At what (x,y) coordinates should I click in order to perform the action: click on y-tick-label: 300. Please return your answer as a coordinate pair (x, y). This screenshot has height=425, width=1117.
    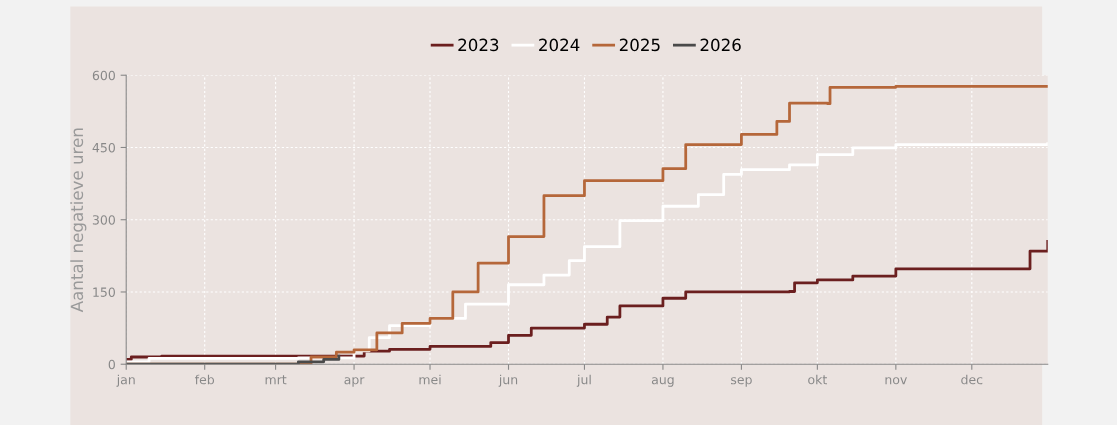
    Looking at the image, I should click on (103, 220).